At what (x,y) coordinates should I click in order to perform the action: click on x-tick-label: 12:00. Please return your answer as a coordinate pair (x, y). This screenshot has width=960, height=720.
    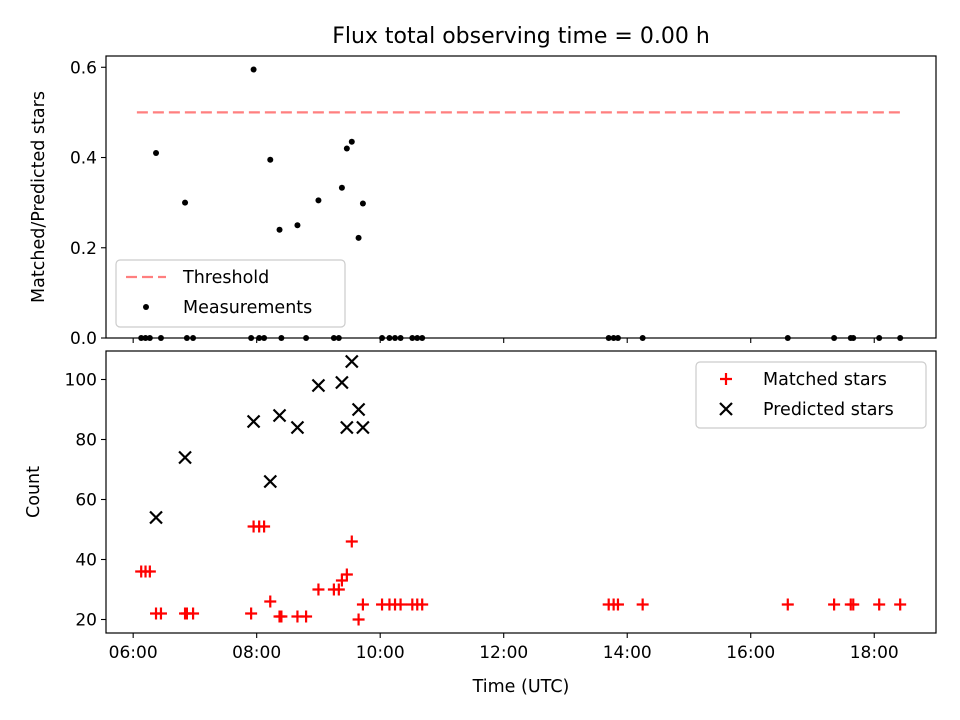
    Looking at the image, I should click on (503, 653).